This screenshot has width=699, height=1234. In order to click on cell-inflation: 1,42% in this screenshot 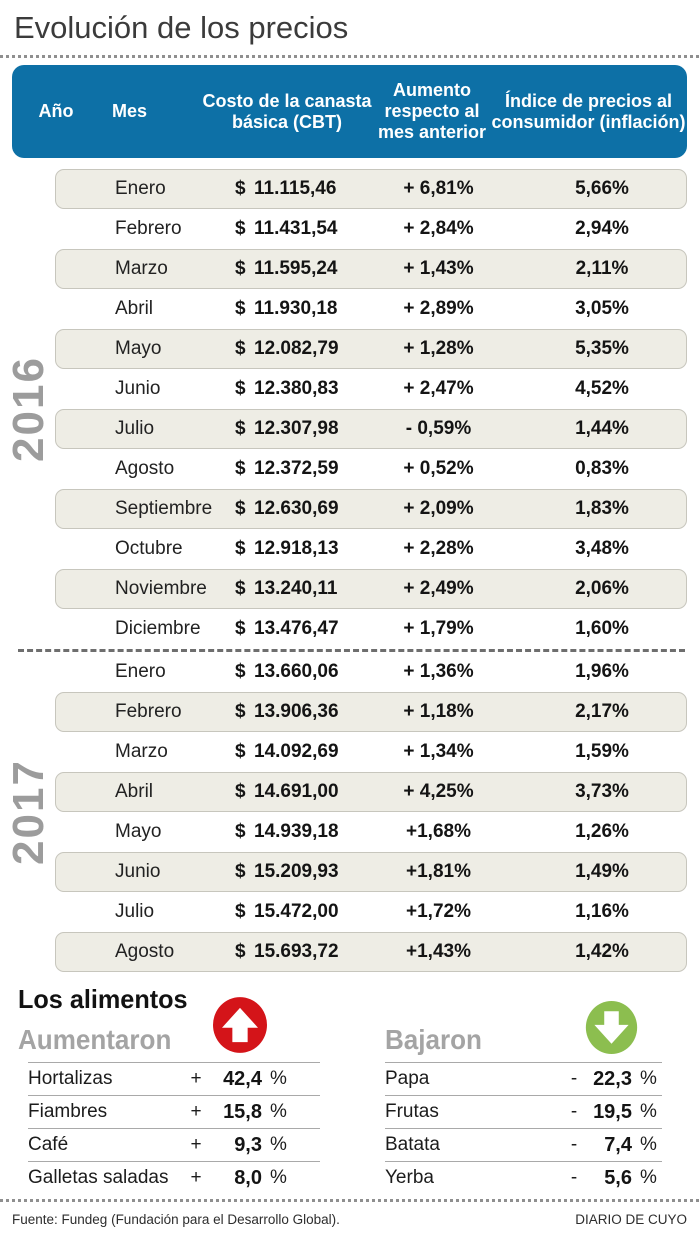, I will do `click(602, 951)`.